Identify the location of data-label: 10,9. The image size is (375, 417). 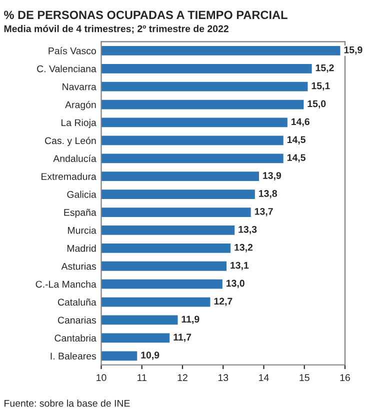
(150, 356).